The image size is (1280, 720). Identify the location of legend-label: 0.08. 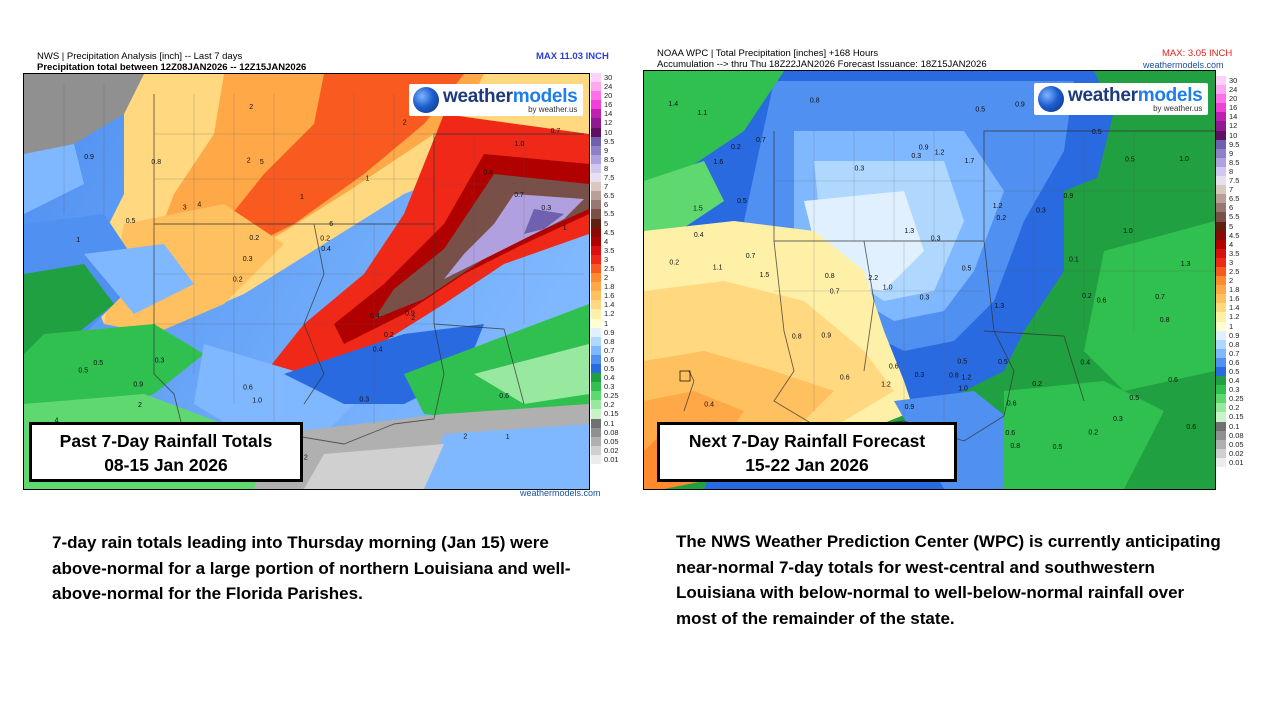
(1236, 435).